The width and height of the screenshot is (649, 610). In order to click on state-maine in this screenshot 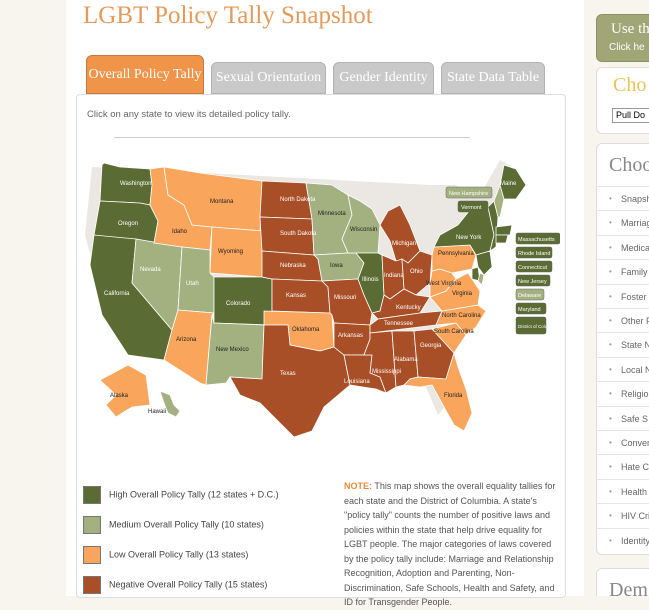, I will do `click(513, 182)`.